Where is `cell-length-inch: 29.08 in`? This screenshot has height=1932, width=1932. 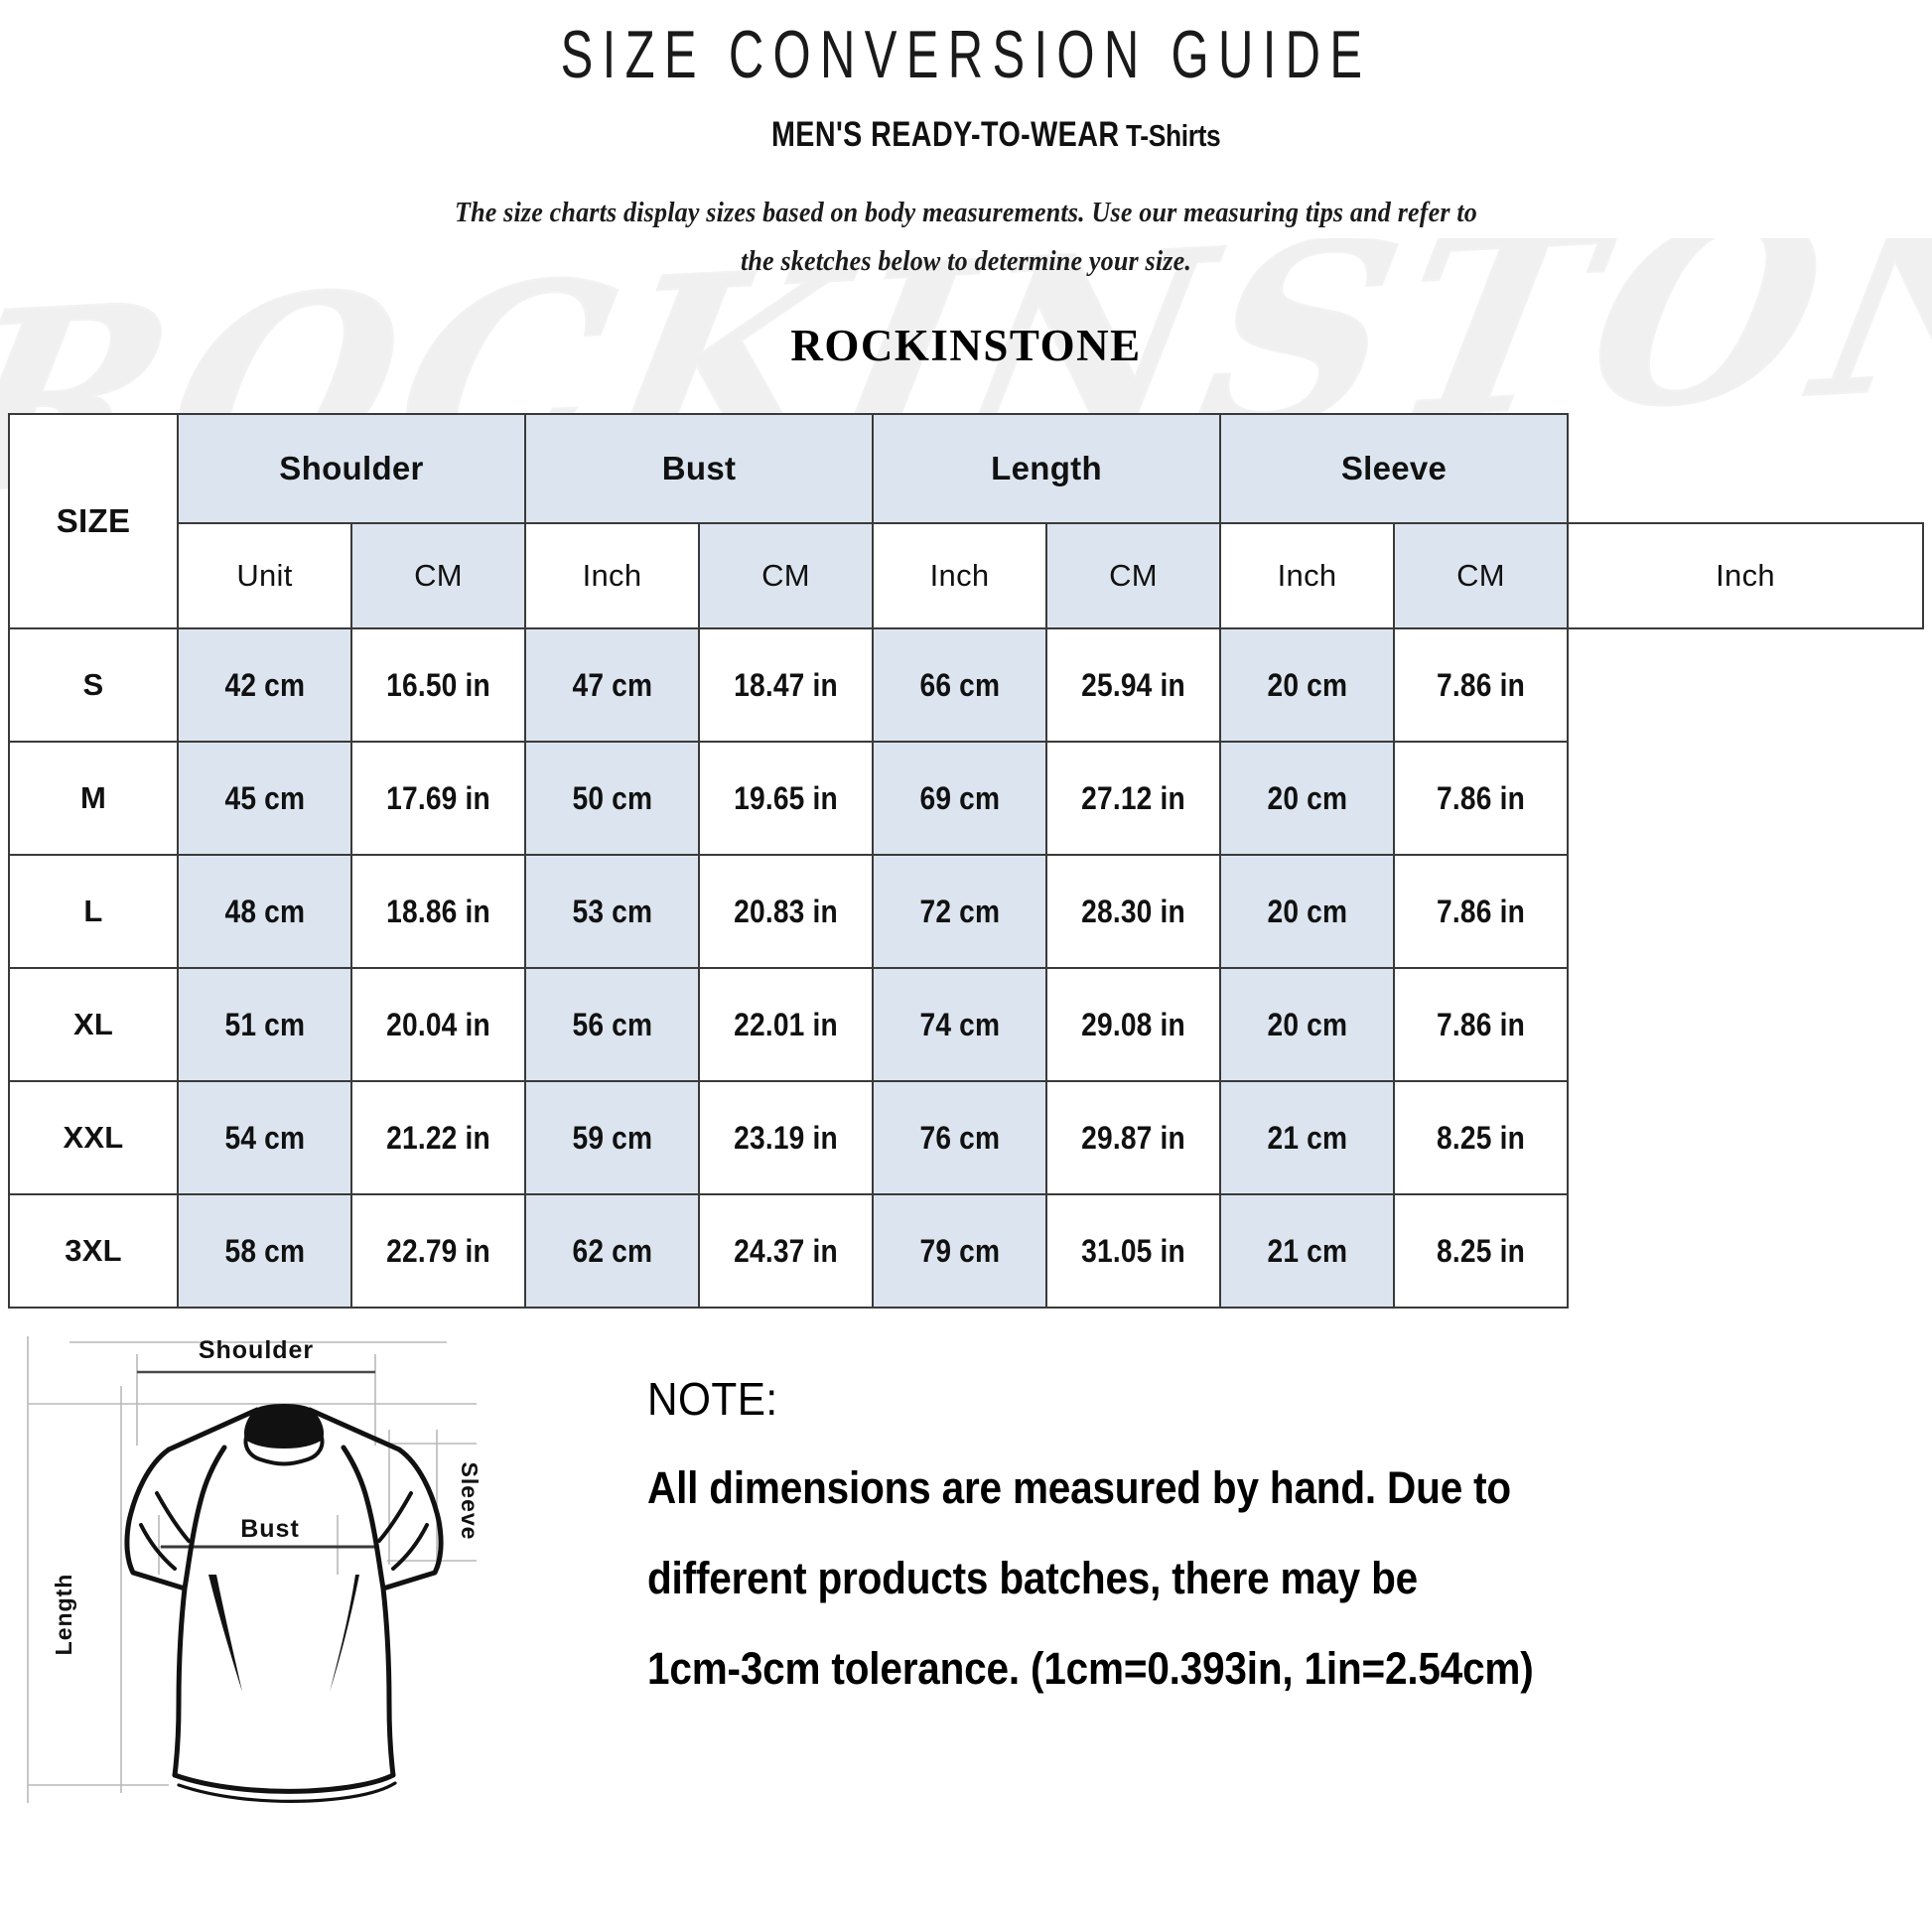
cell-length-inch: 29.08 in is located at coordinates (1133, 1025).